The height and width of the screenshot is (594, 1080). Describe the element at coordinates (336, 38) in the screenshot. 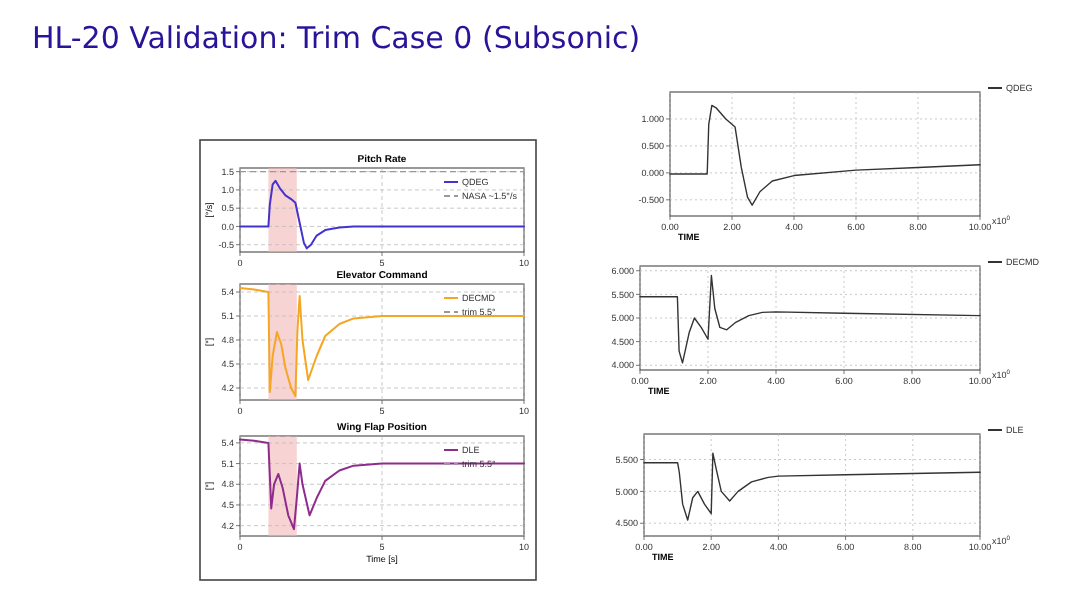

I see `text: HL-20 Validation: Trim Case 0 (Subsonic)` at that location.